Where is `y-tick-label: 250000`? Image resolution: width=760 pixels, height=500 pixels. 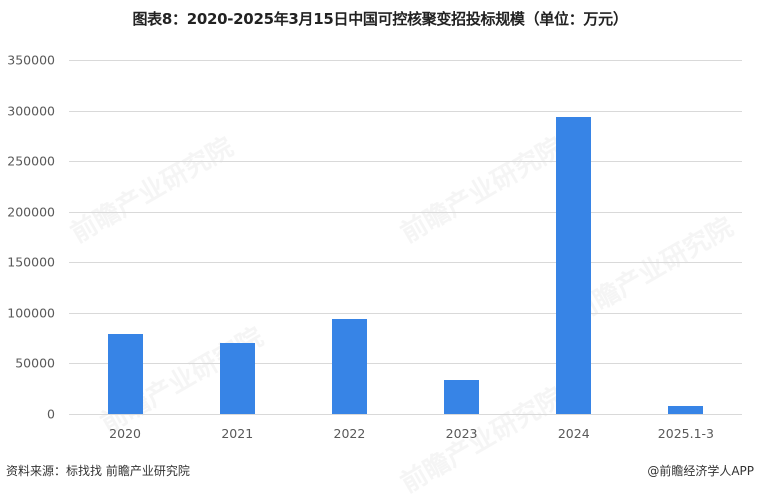 y-tick-label: 250000 is located at coordinates (31, 161).